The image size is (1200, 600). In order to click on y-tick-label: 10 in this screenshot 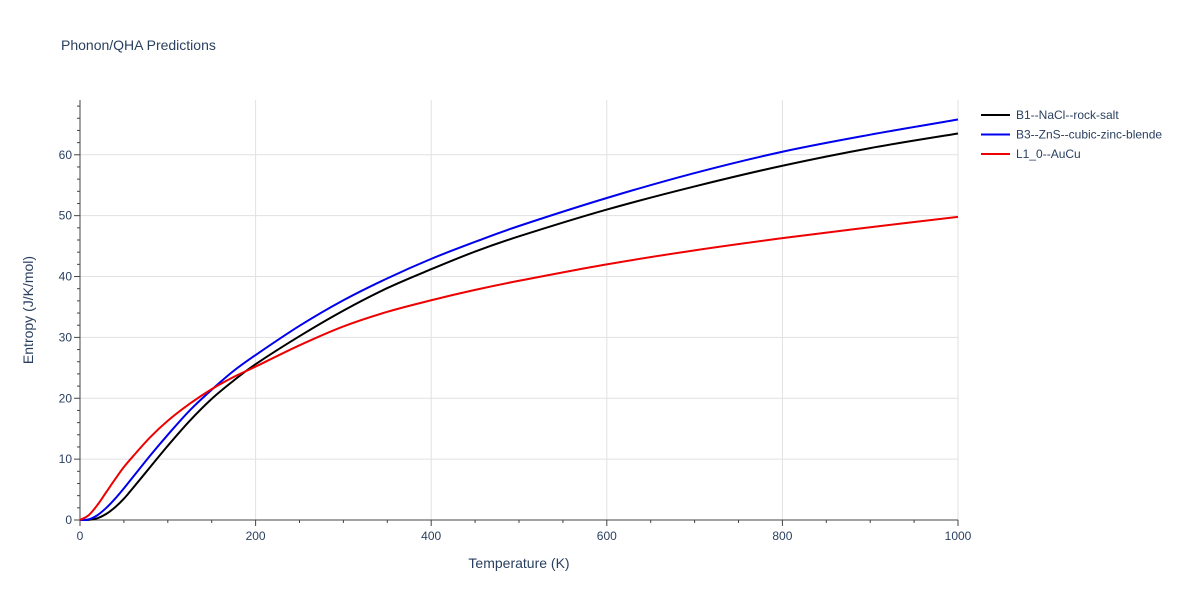, I will do `click(66, 459)`.